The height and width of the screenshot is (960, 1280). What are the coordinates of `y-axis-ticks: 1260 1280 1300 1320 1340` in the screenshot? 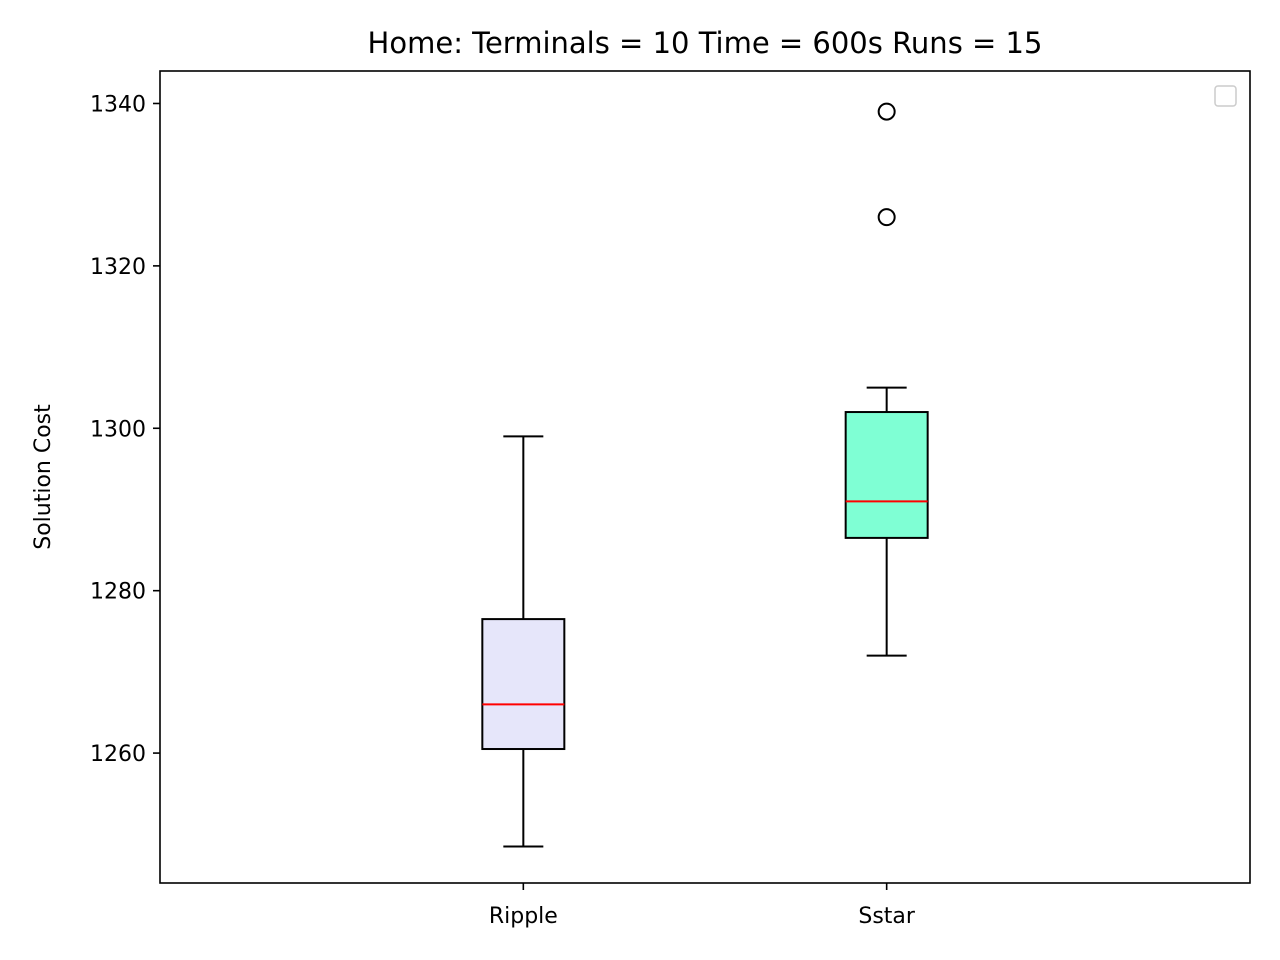 It's located at (125, 429).